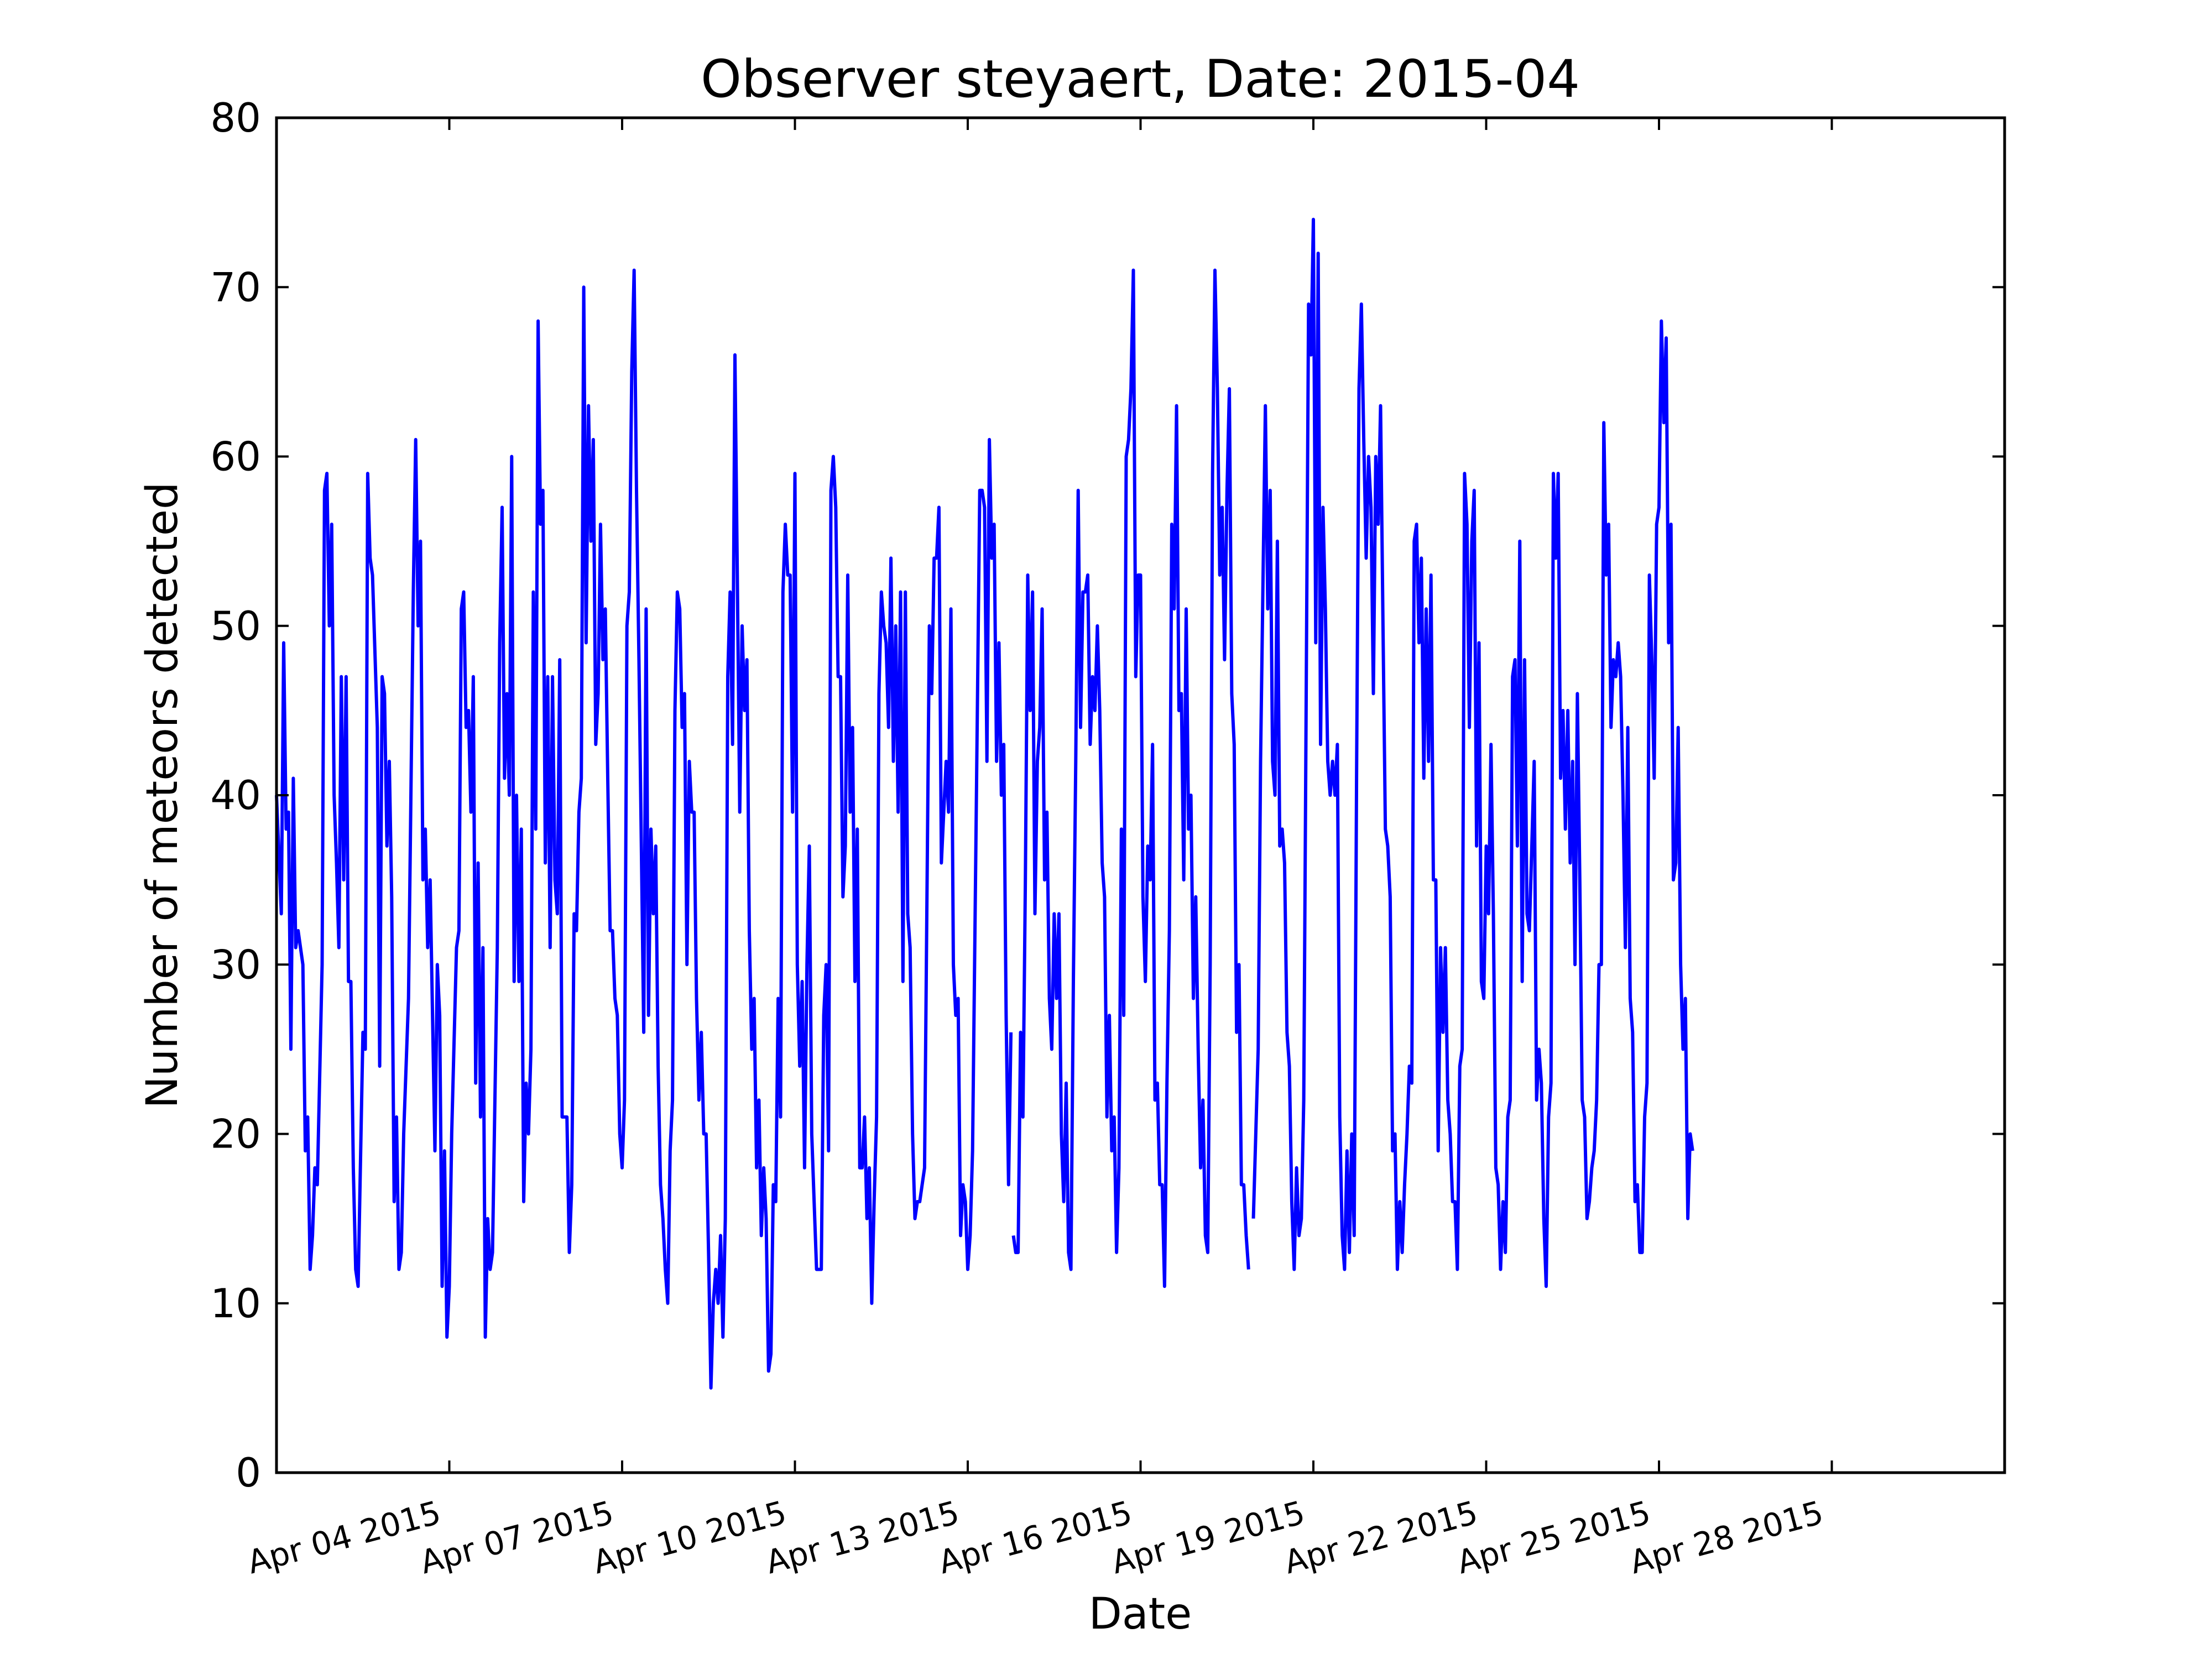  I want to click on y-tick-label: 80, so click(236, 118).